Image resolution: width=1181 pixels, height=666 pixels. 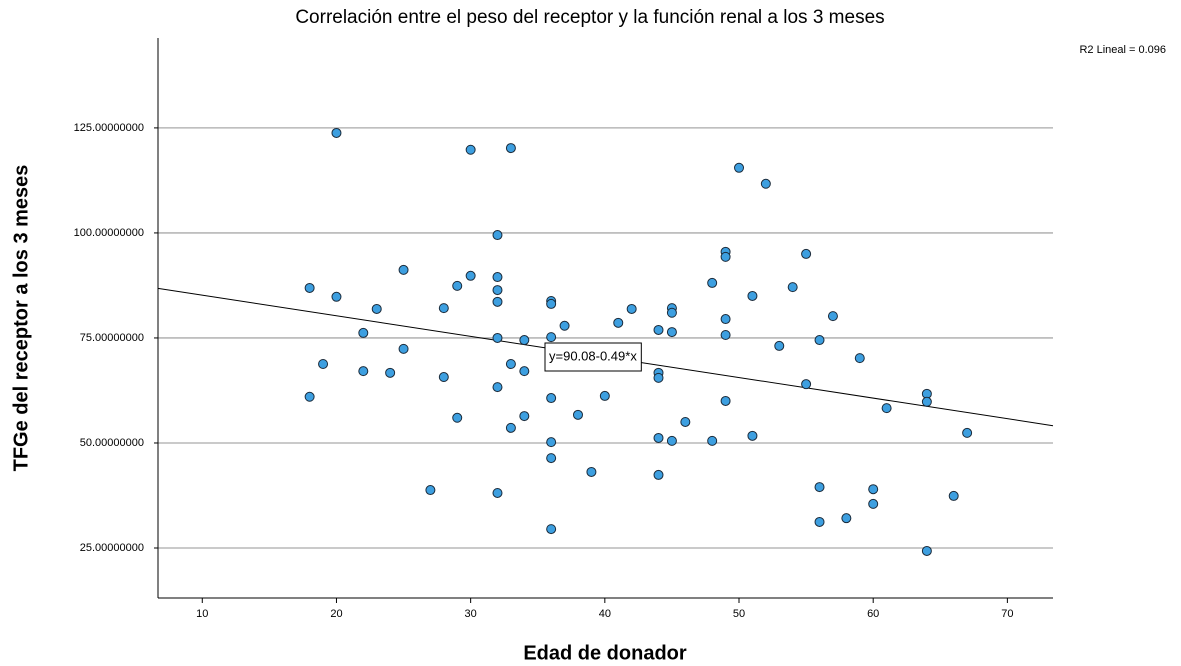 What do you see at coordinates (739, 614) in the screenshot?
I see `x-tick-label: 50` at bounding box center [739, 614].